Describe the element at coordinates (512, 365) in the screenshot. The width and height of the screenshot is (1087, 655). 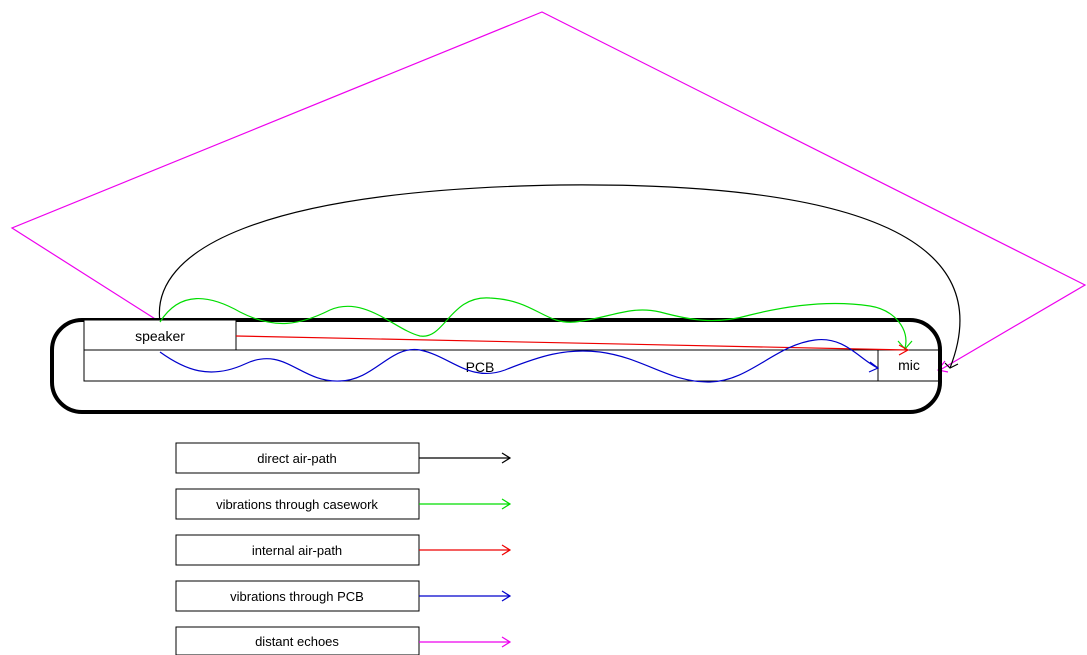
I see `pcb-board` at that location.